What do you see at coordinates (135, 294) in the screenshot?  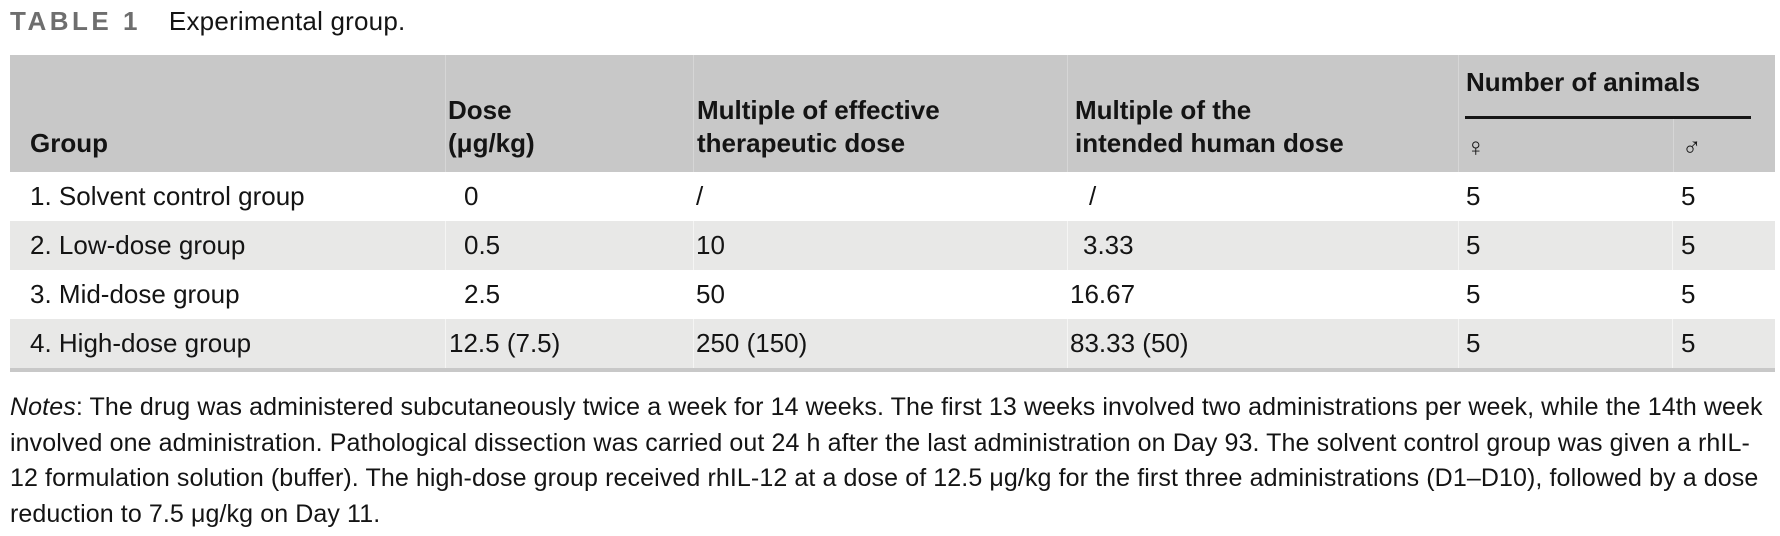 I see `cell-group: 3. Mid-dose group` at bounding box center [135, 294].